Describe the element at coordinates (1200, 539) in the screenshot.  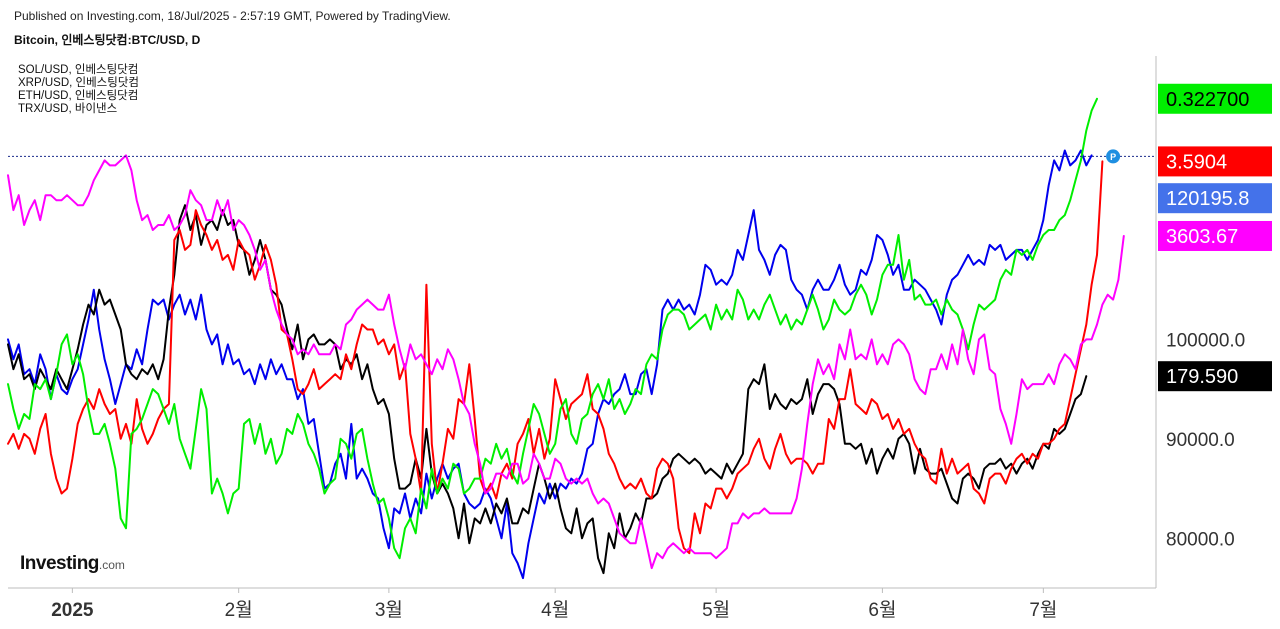
I see `y-tick-label: 80000.0` at that location.